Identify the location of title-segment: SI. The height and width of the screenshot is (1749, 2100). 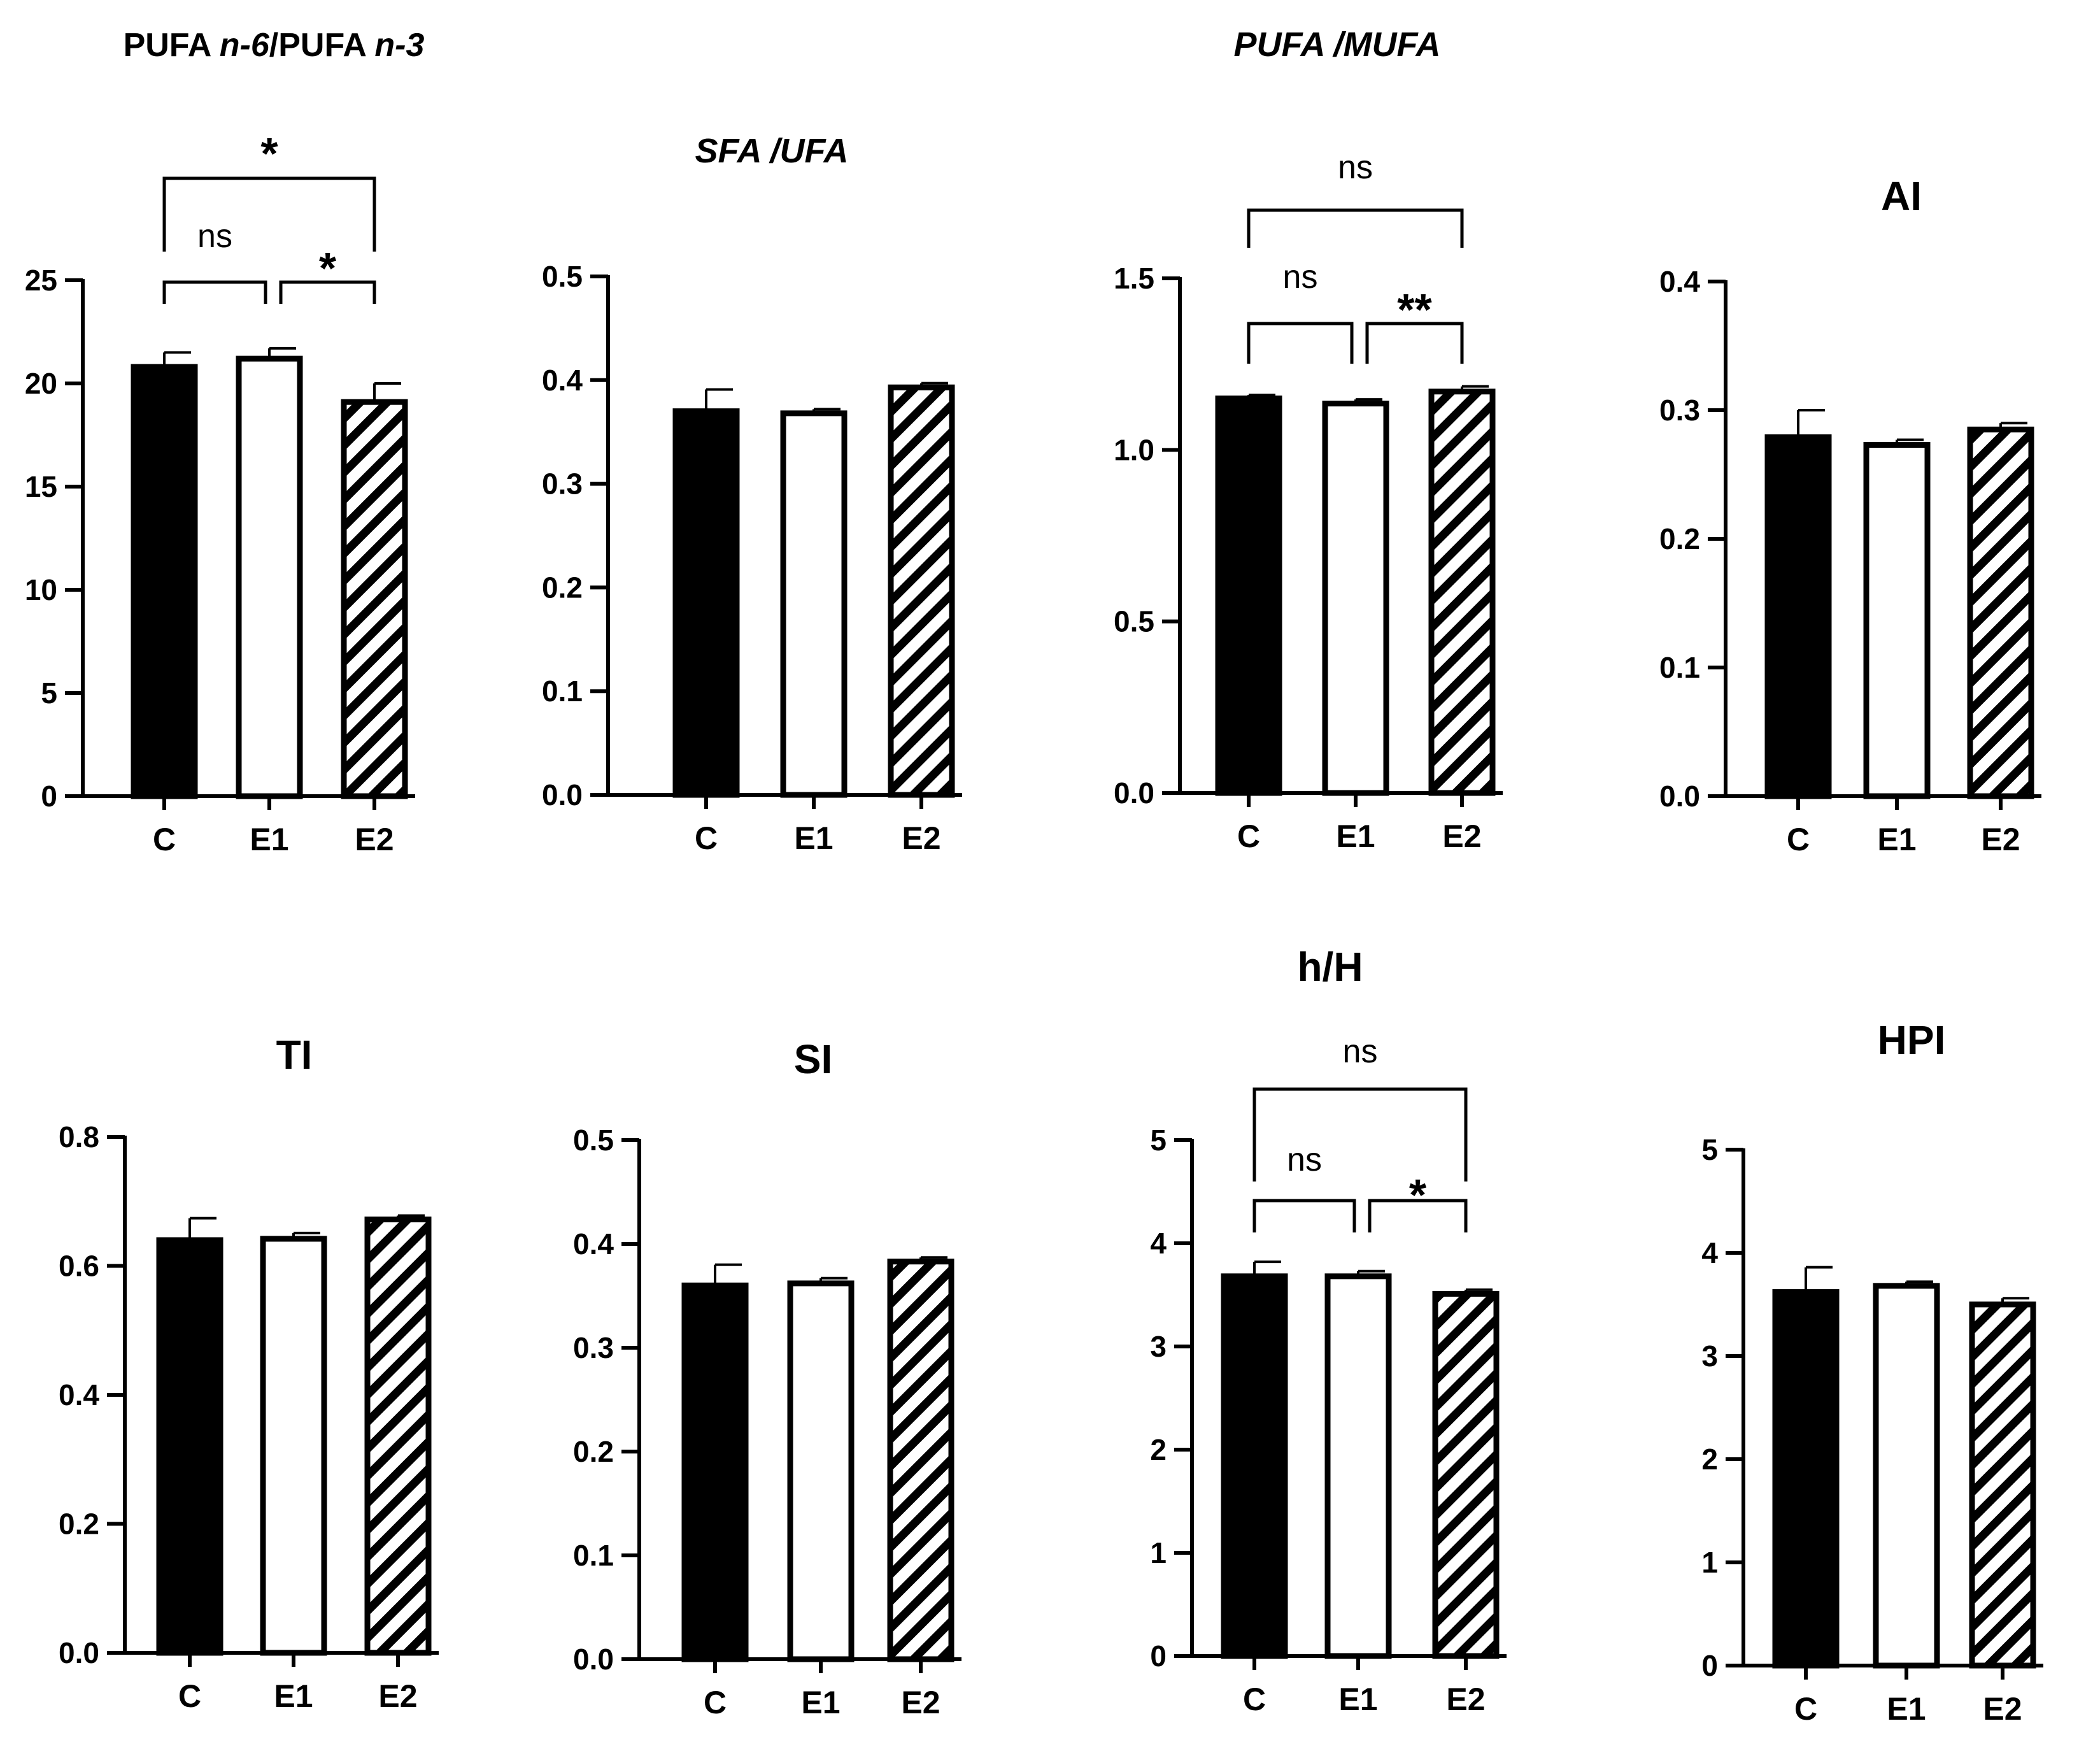
(813, 1059).